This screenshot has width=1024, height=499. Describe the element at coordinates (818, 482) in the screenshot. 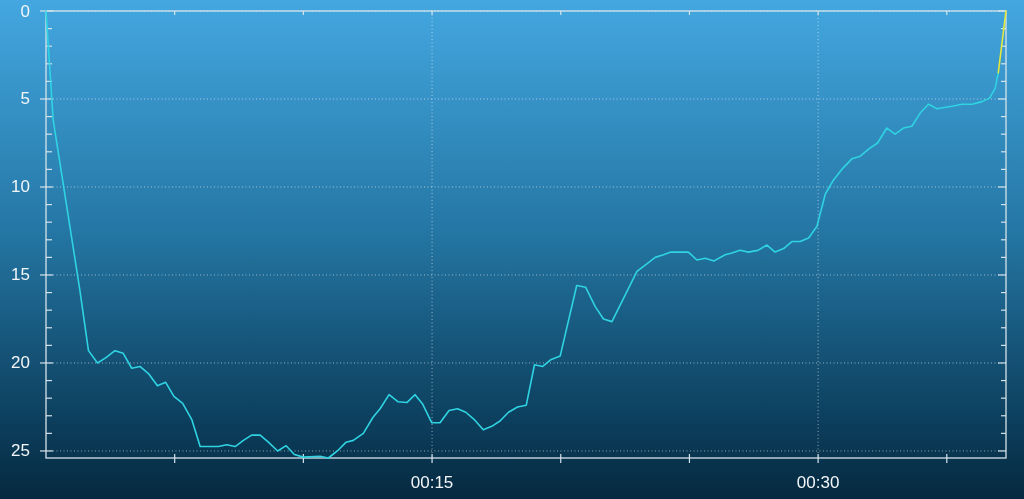

I see `x-tick-label: 00:30` at that location.